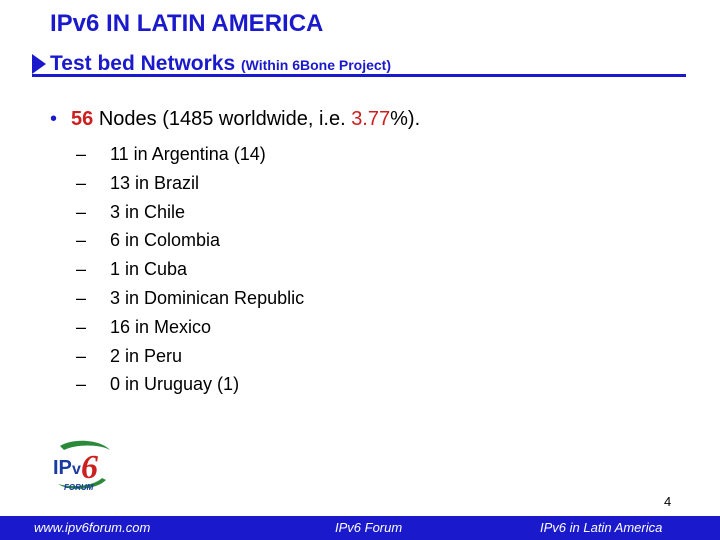 This screenshot has width=720, height=540. I want to click on list-item: – 16 in Mexico, so click(190, 327).